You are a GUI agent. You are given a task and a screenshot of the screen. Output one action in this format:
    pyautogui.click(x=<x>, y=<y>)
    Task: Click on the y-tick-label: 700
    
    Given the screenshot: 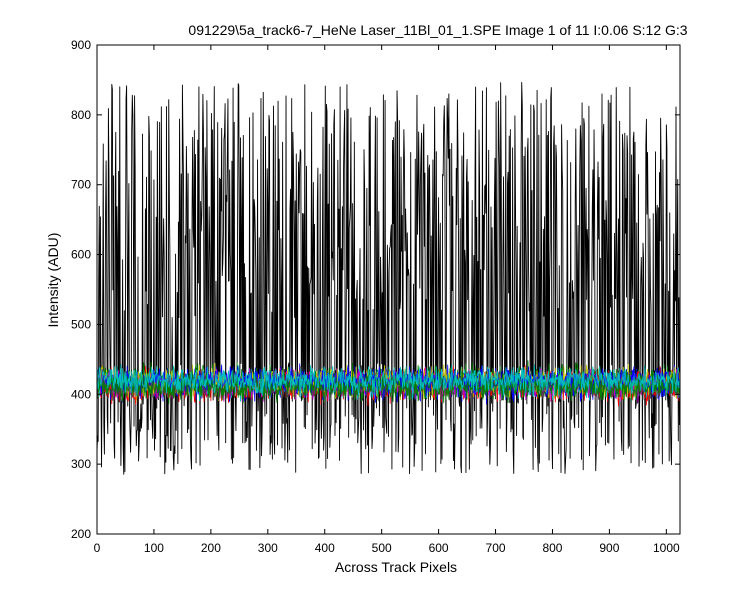 What is the action you would take?
    pyautogui.click(x=81, y=185)
    